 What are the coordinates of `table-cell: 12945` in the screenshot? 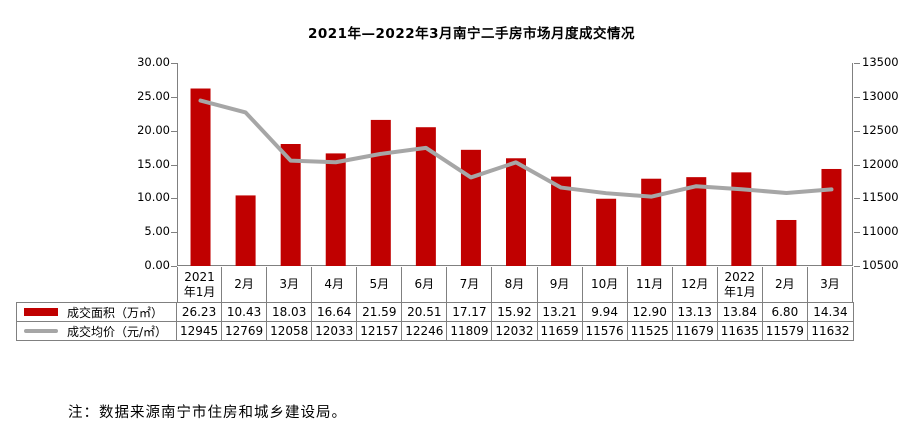 It's located at (200, 331).